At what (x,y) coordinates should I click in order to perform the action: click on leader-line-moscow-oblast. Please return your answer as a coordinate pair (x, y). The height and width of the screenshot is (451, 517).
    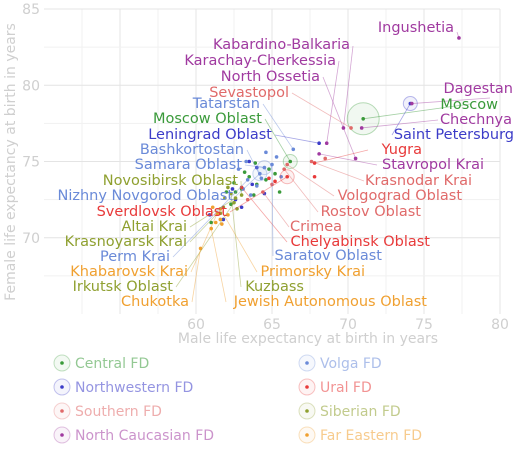
    Looking at the image, I should click on (277, 140).